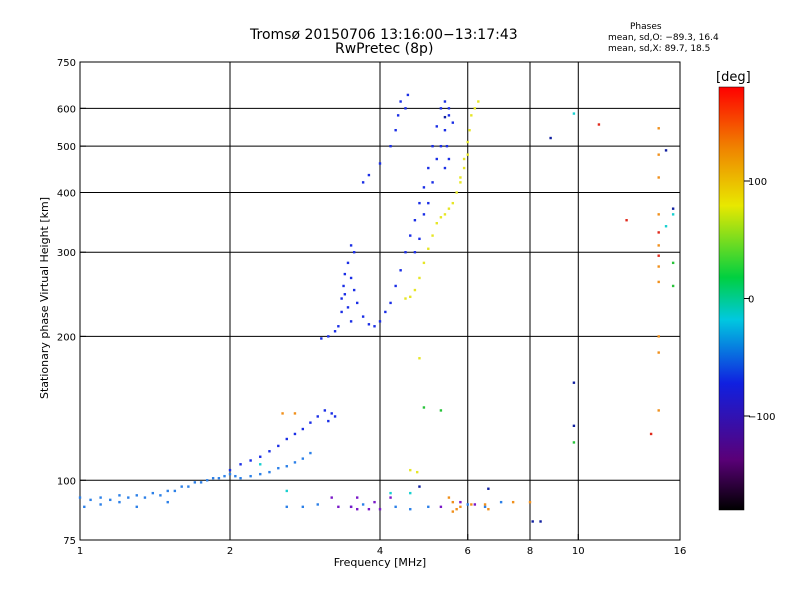 Image resolution: width=800 pixels, height=600 pixels. I want to click on colorbar-unit-label: [deg], so click(733, 77).